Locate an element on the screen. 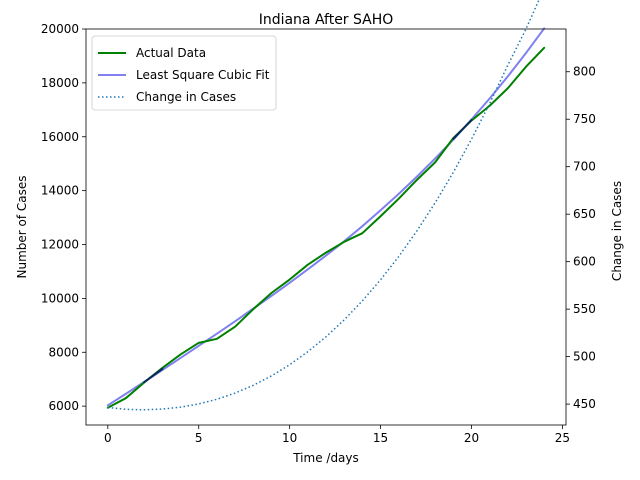  y2-tick-label: 700 is located at coordinates (584, 167).